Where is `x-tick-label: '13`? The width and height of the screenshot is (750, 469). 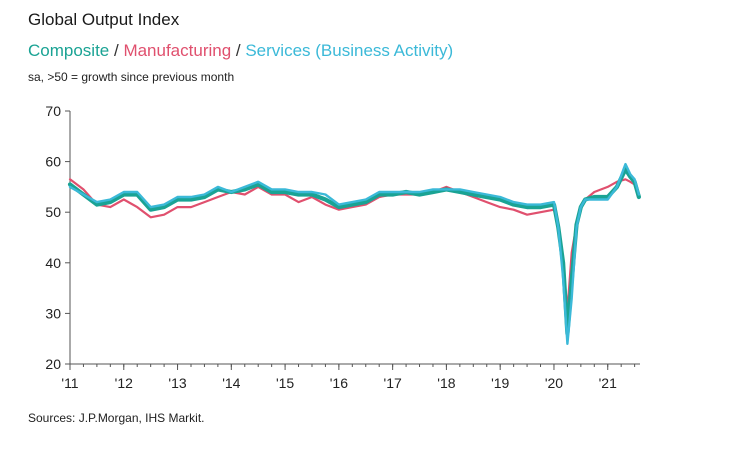 x-tick-label: '13 is located at coordinates (177, 383).